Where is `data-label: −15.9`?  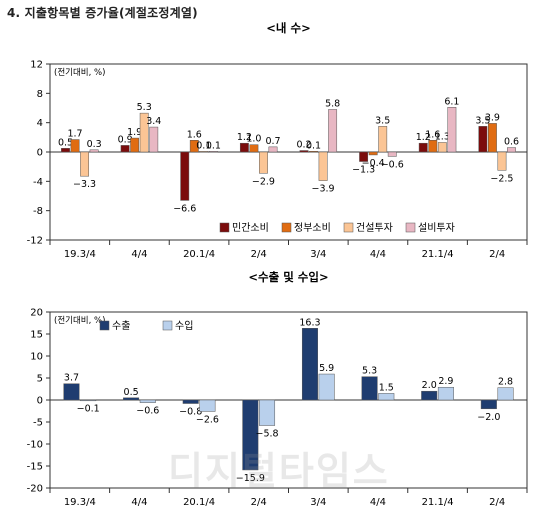 data-label: −15.9 is located at coordinates (250, 478).